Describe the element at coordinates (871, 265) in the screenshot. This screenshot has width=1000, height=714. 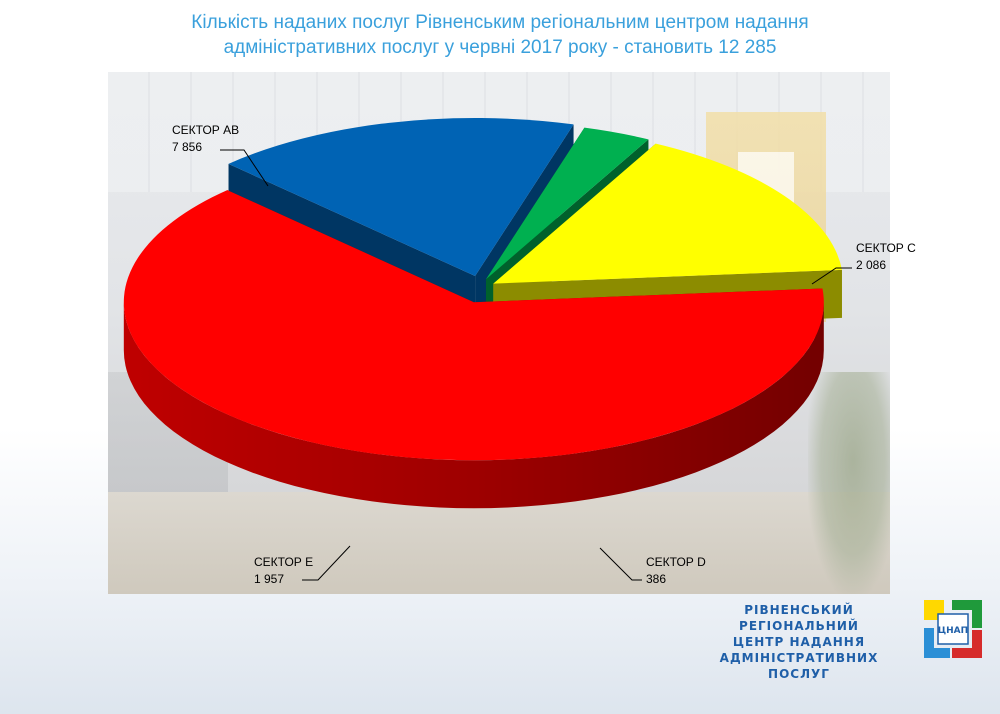
I see `slice-value-2: 2 086` at that location.